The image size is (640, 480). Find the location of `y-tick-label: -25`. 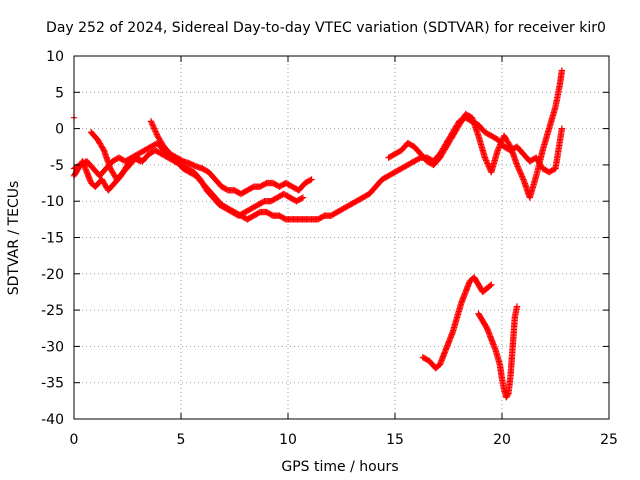

y-tick-label: -25 is located at coordinates (52, 311).